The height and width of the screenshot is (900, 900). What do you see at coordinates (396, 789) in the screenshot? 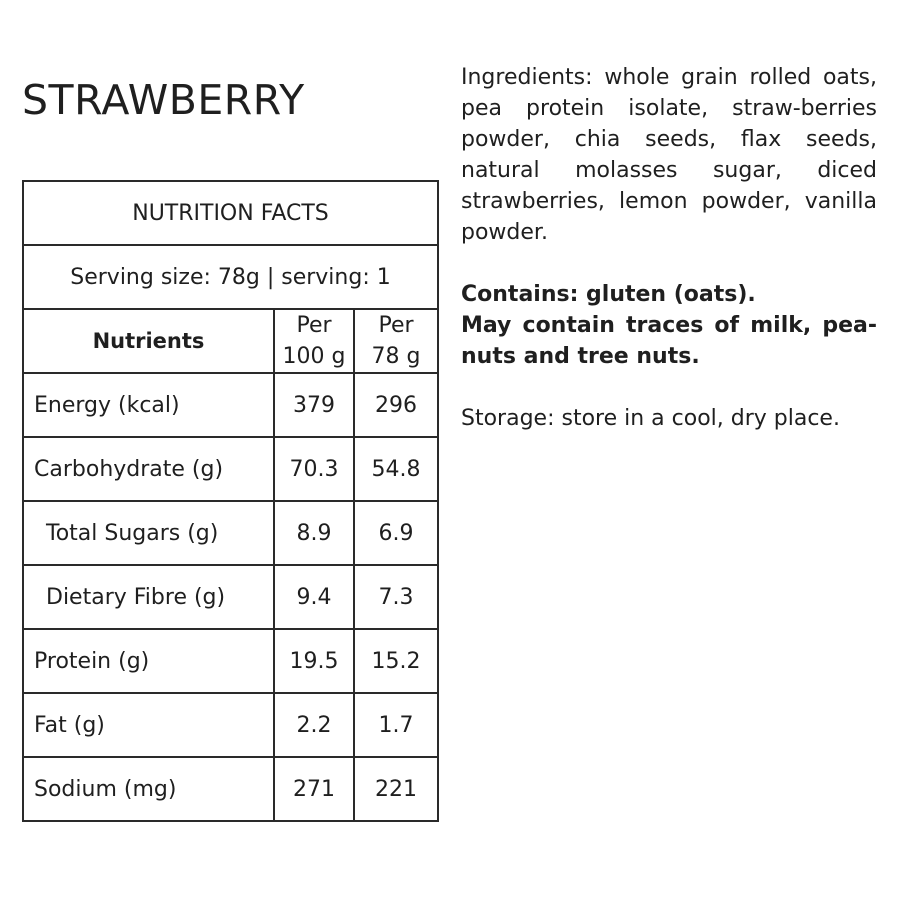
I see `value-per-serving: 221` at bounding box center [396, 789].